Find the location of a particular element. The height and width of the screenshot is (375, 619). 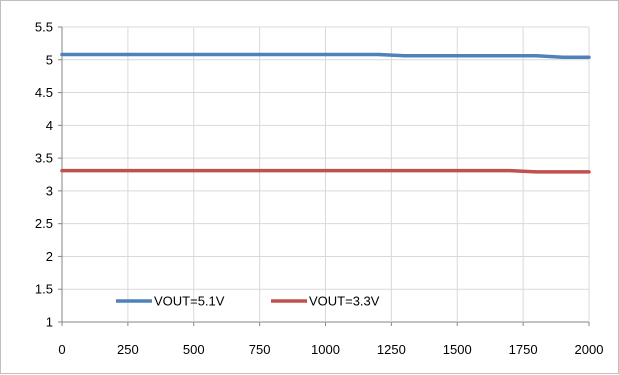

y-tick-label: 1.5 is located at coordinates (44, 289).